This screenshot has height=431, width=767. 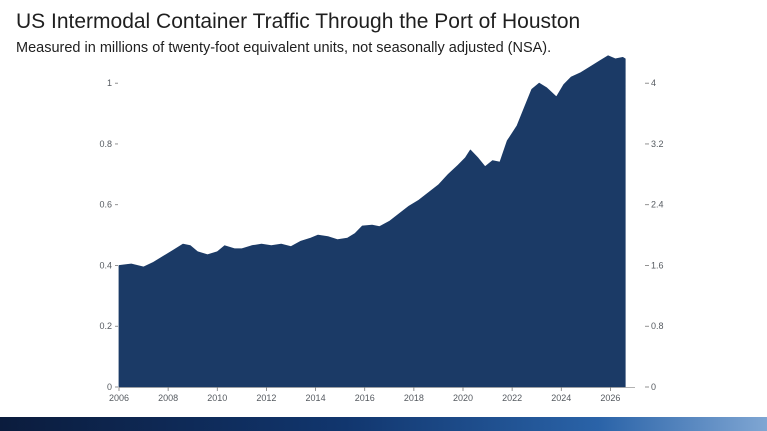 I want to click on footer-gradient-bar, so click(x=383, y=424).